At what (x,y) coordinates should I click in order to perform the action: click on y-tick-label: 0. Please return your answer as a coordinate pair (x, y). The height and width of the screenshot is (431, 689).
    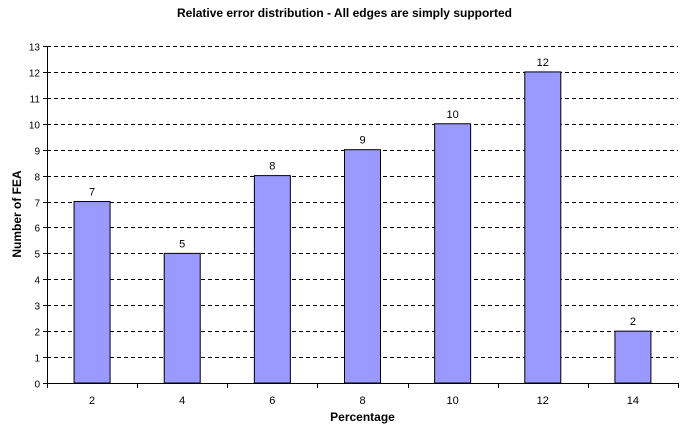
    Looking at the image, I should click on (37, 385).